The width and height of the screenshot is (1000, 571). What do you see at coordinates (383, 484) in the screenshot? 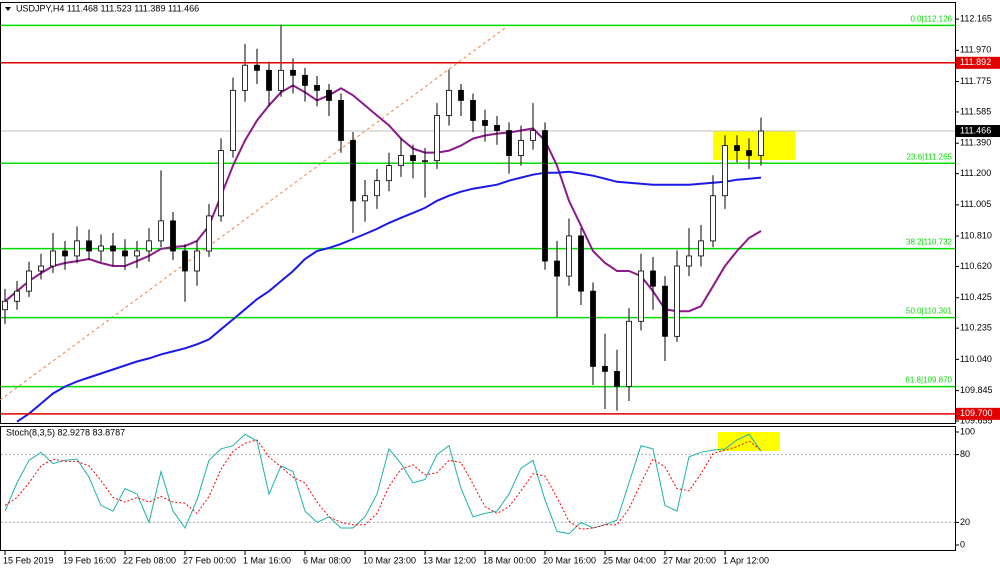
I see `indicator-line` at bounding box center [383, 484].